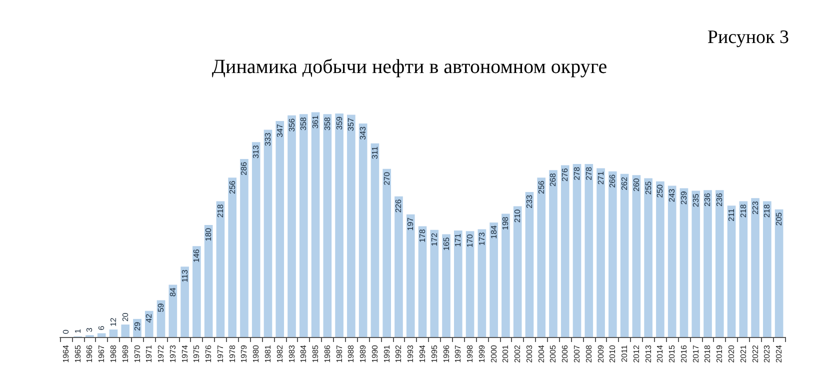 The height and width of the screenshot is (389, 819). Describe the element at coordinates (327, 353) in the screenshot. I see `x-tick-label: 1986` at that location.